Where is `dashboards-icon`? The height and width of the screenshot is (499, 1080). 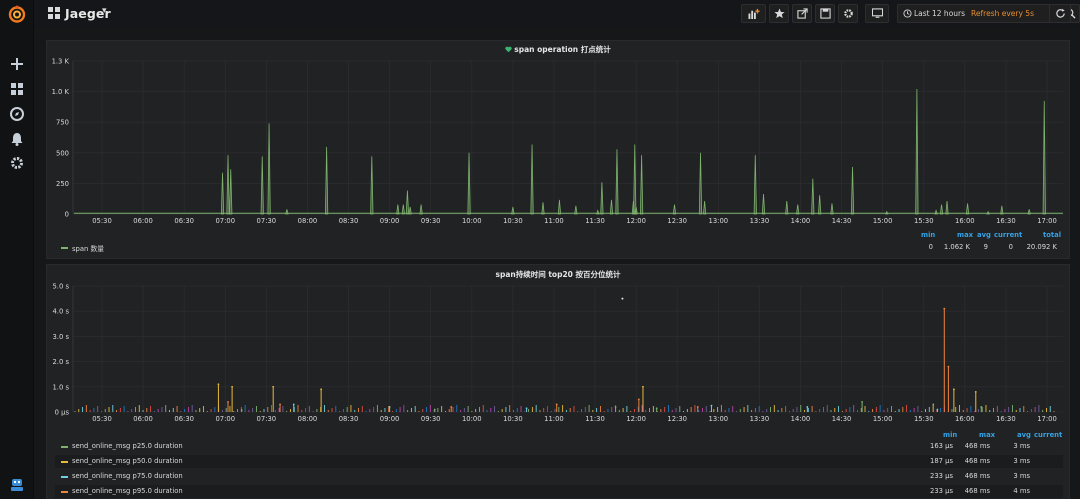
dashboards-icon is located at coordinates (17, 89).